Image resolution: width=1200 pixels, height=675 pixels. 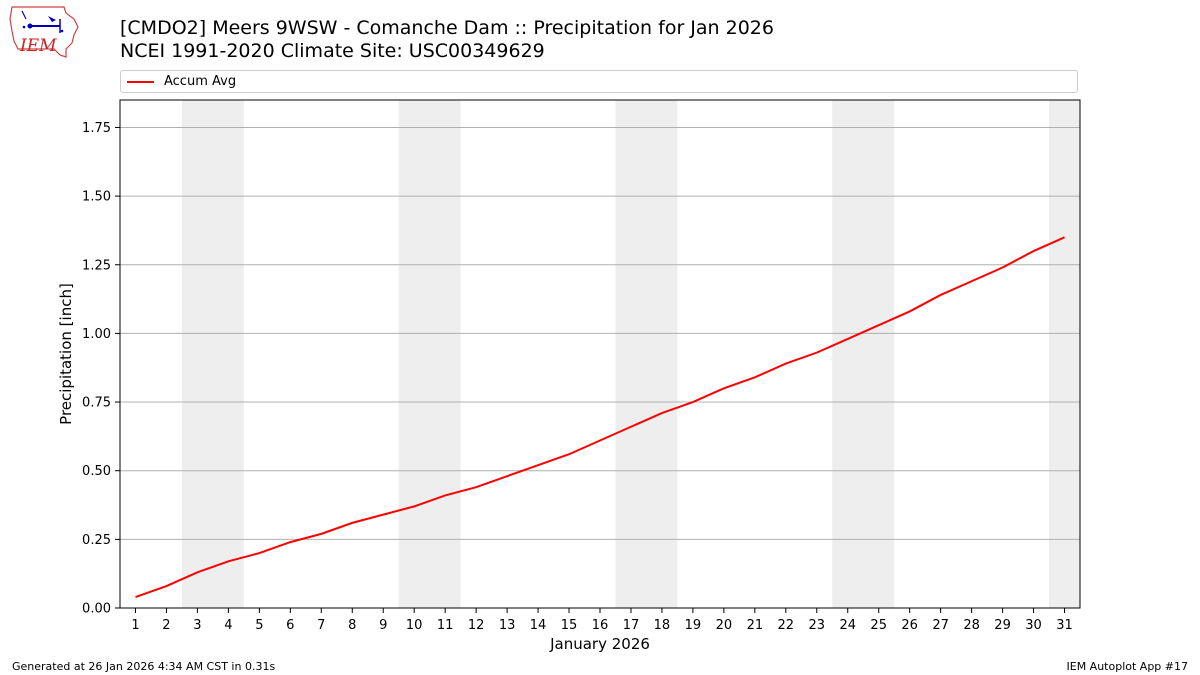 I want to click on y-tick-label: 0.50, so click(x=96, y=471).